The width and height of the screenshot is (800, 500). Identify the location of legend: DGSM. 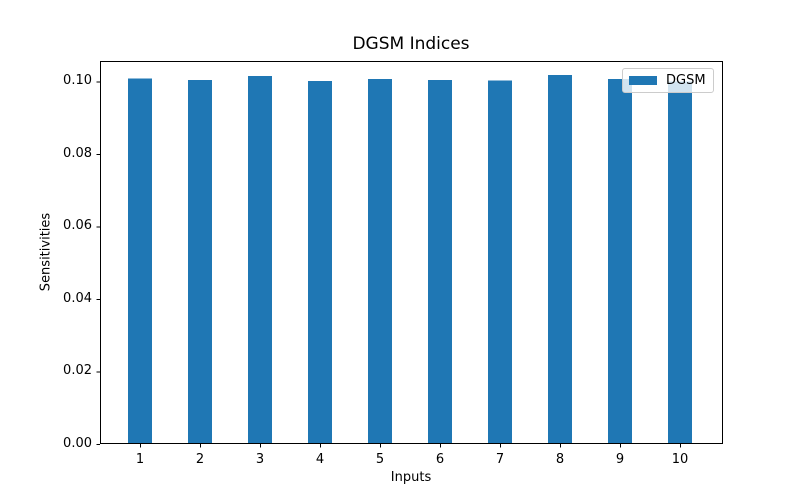
(668, 80).